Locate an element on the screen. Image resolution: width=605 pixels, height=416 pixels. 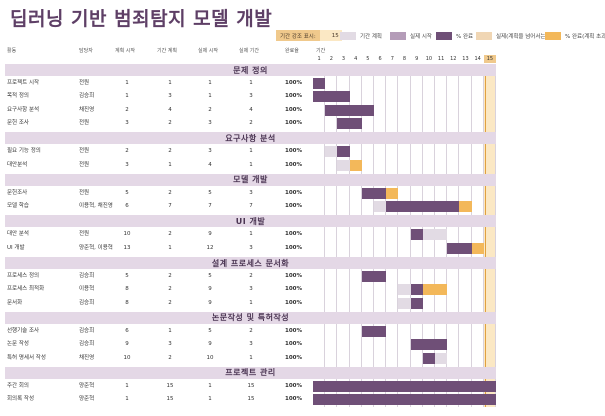
task-row: 프로세스 정의 김승희 5 2 5 2 100% is located at coordinates (159, 276).